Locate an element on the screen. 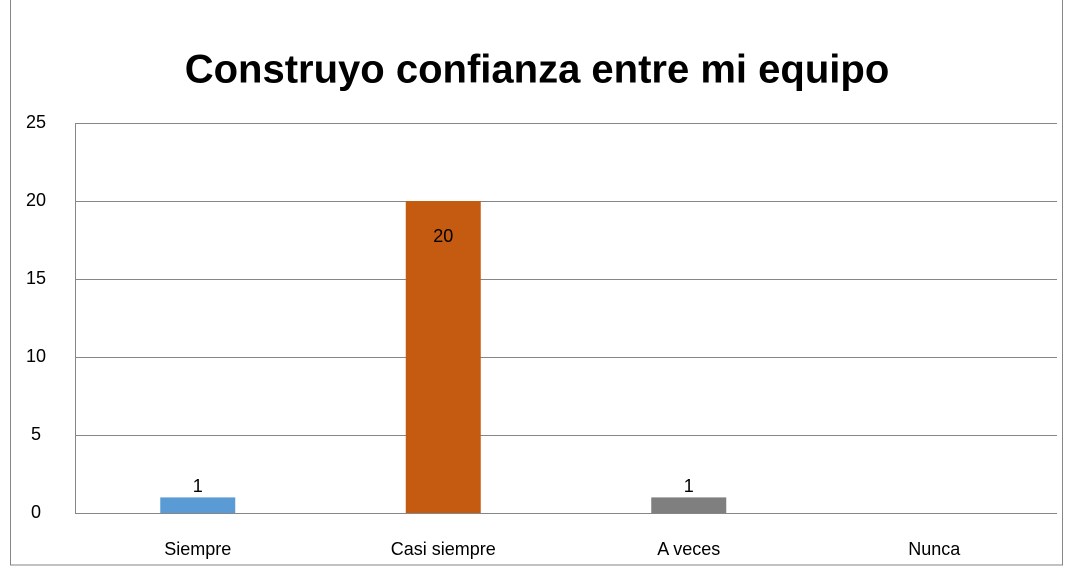  data-label: 20 is located at coordinates (443, 236).